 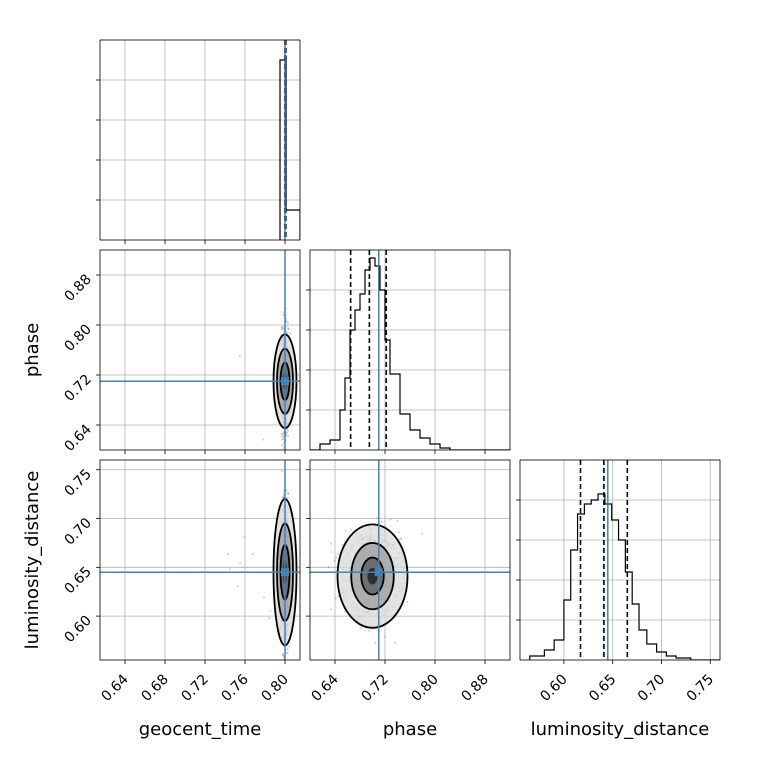 What do you see at coordinates (77, 629) in the screenshot?
I see `y-tick-label-luminosity-distance: 0.60` at bounding box center [77, 629].